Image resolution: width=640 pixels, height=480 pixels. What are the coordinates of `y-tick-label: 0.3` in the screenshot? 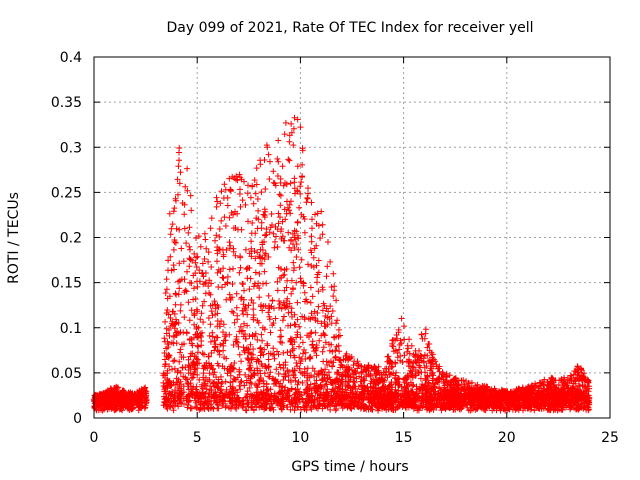 It's located at (71, 148).